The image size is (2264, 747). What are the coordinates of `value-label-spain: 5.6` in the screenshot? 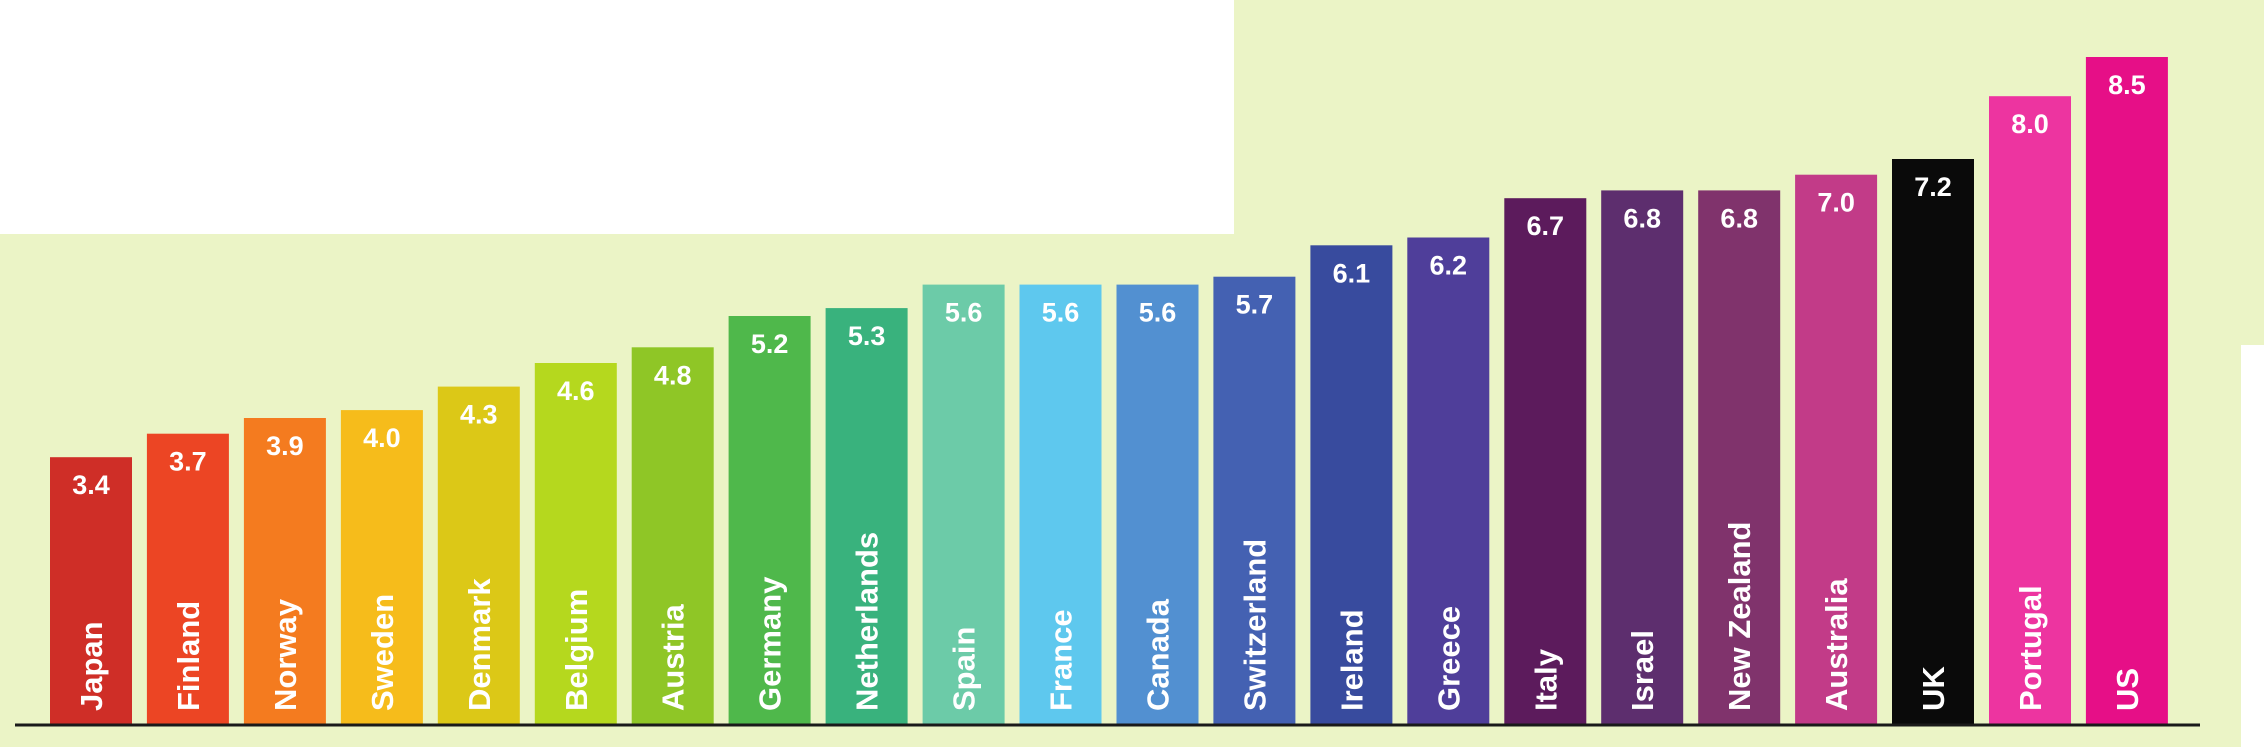 It's located at (964, 313).